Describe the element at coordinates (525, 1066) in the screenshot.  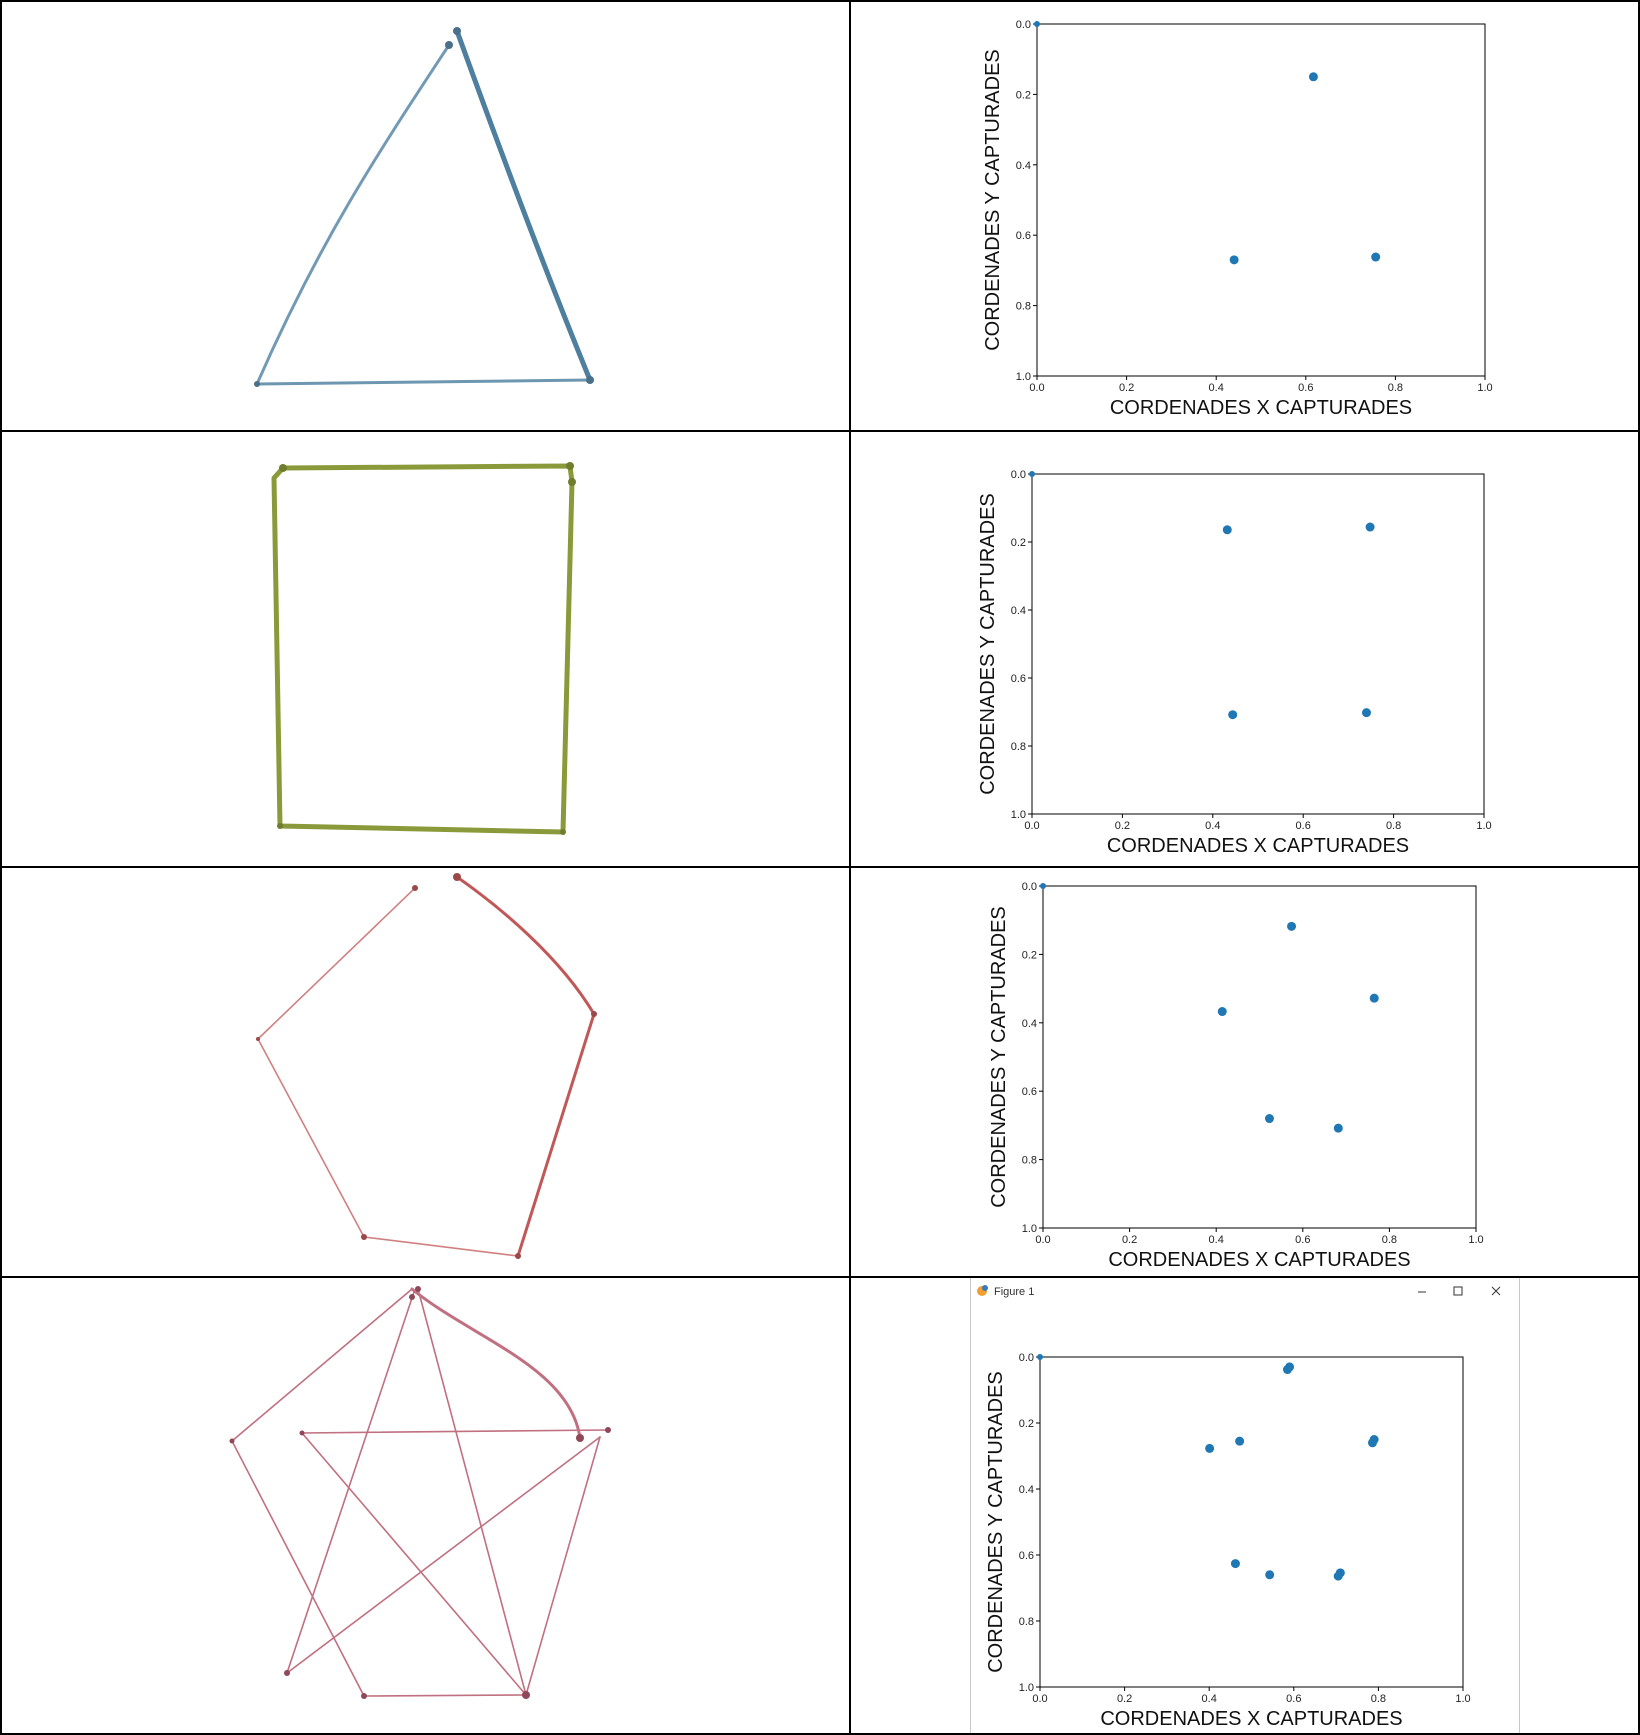
I see `pentagon-stroke-thick` at that location.